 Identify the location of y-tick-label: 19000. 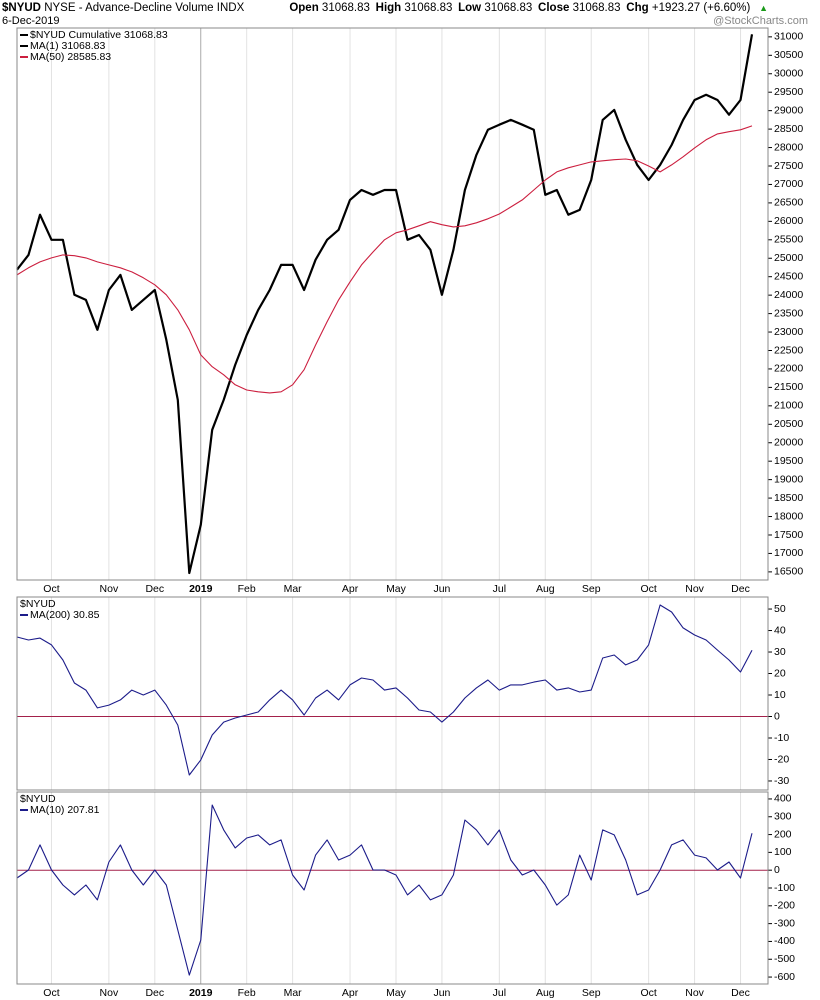
(788, 479).